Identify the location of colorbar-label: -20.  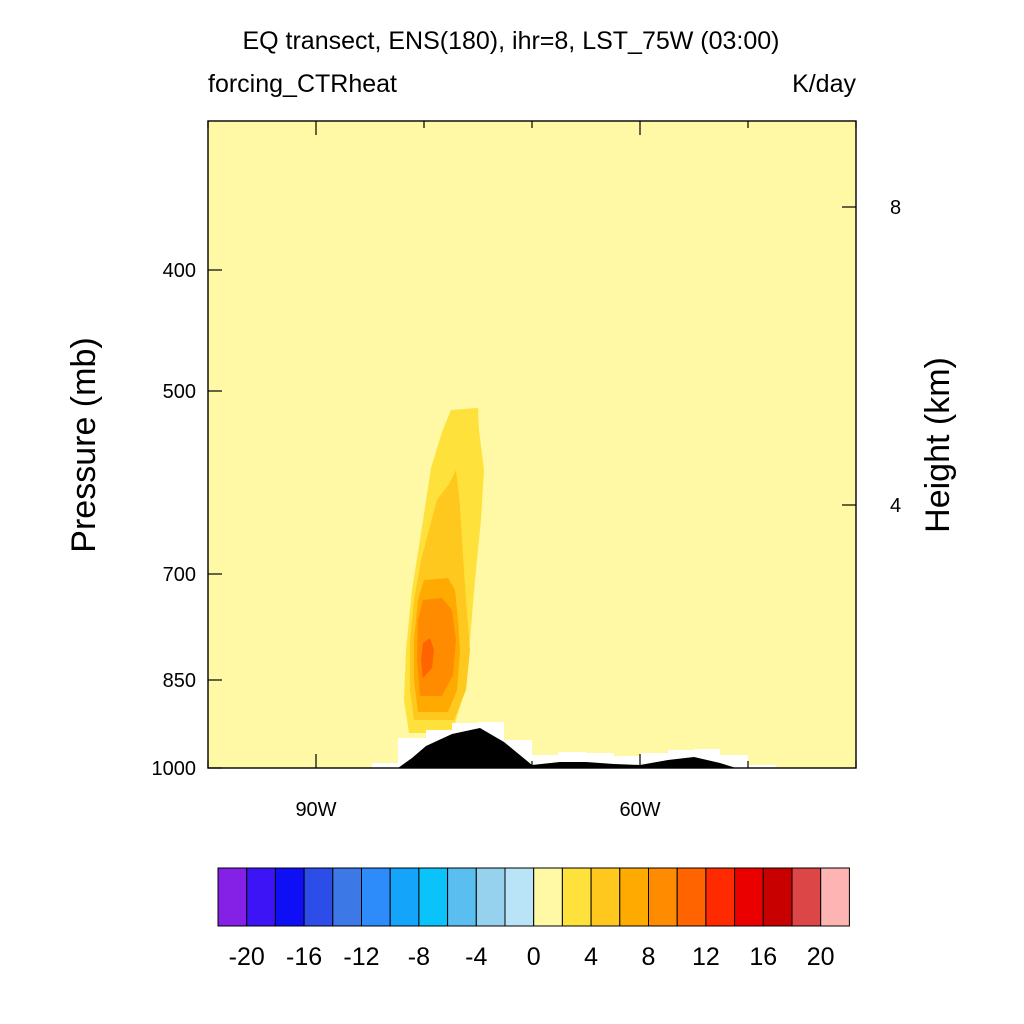
(247, 957).